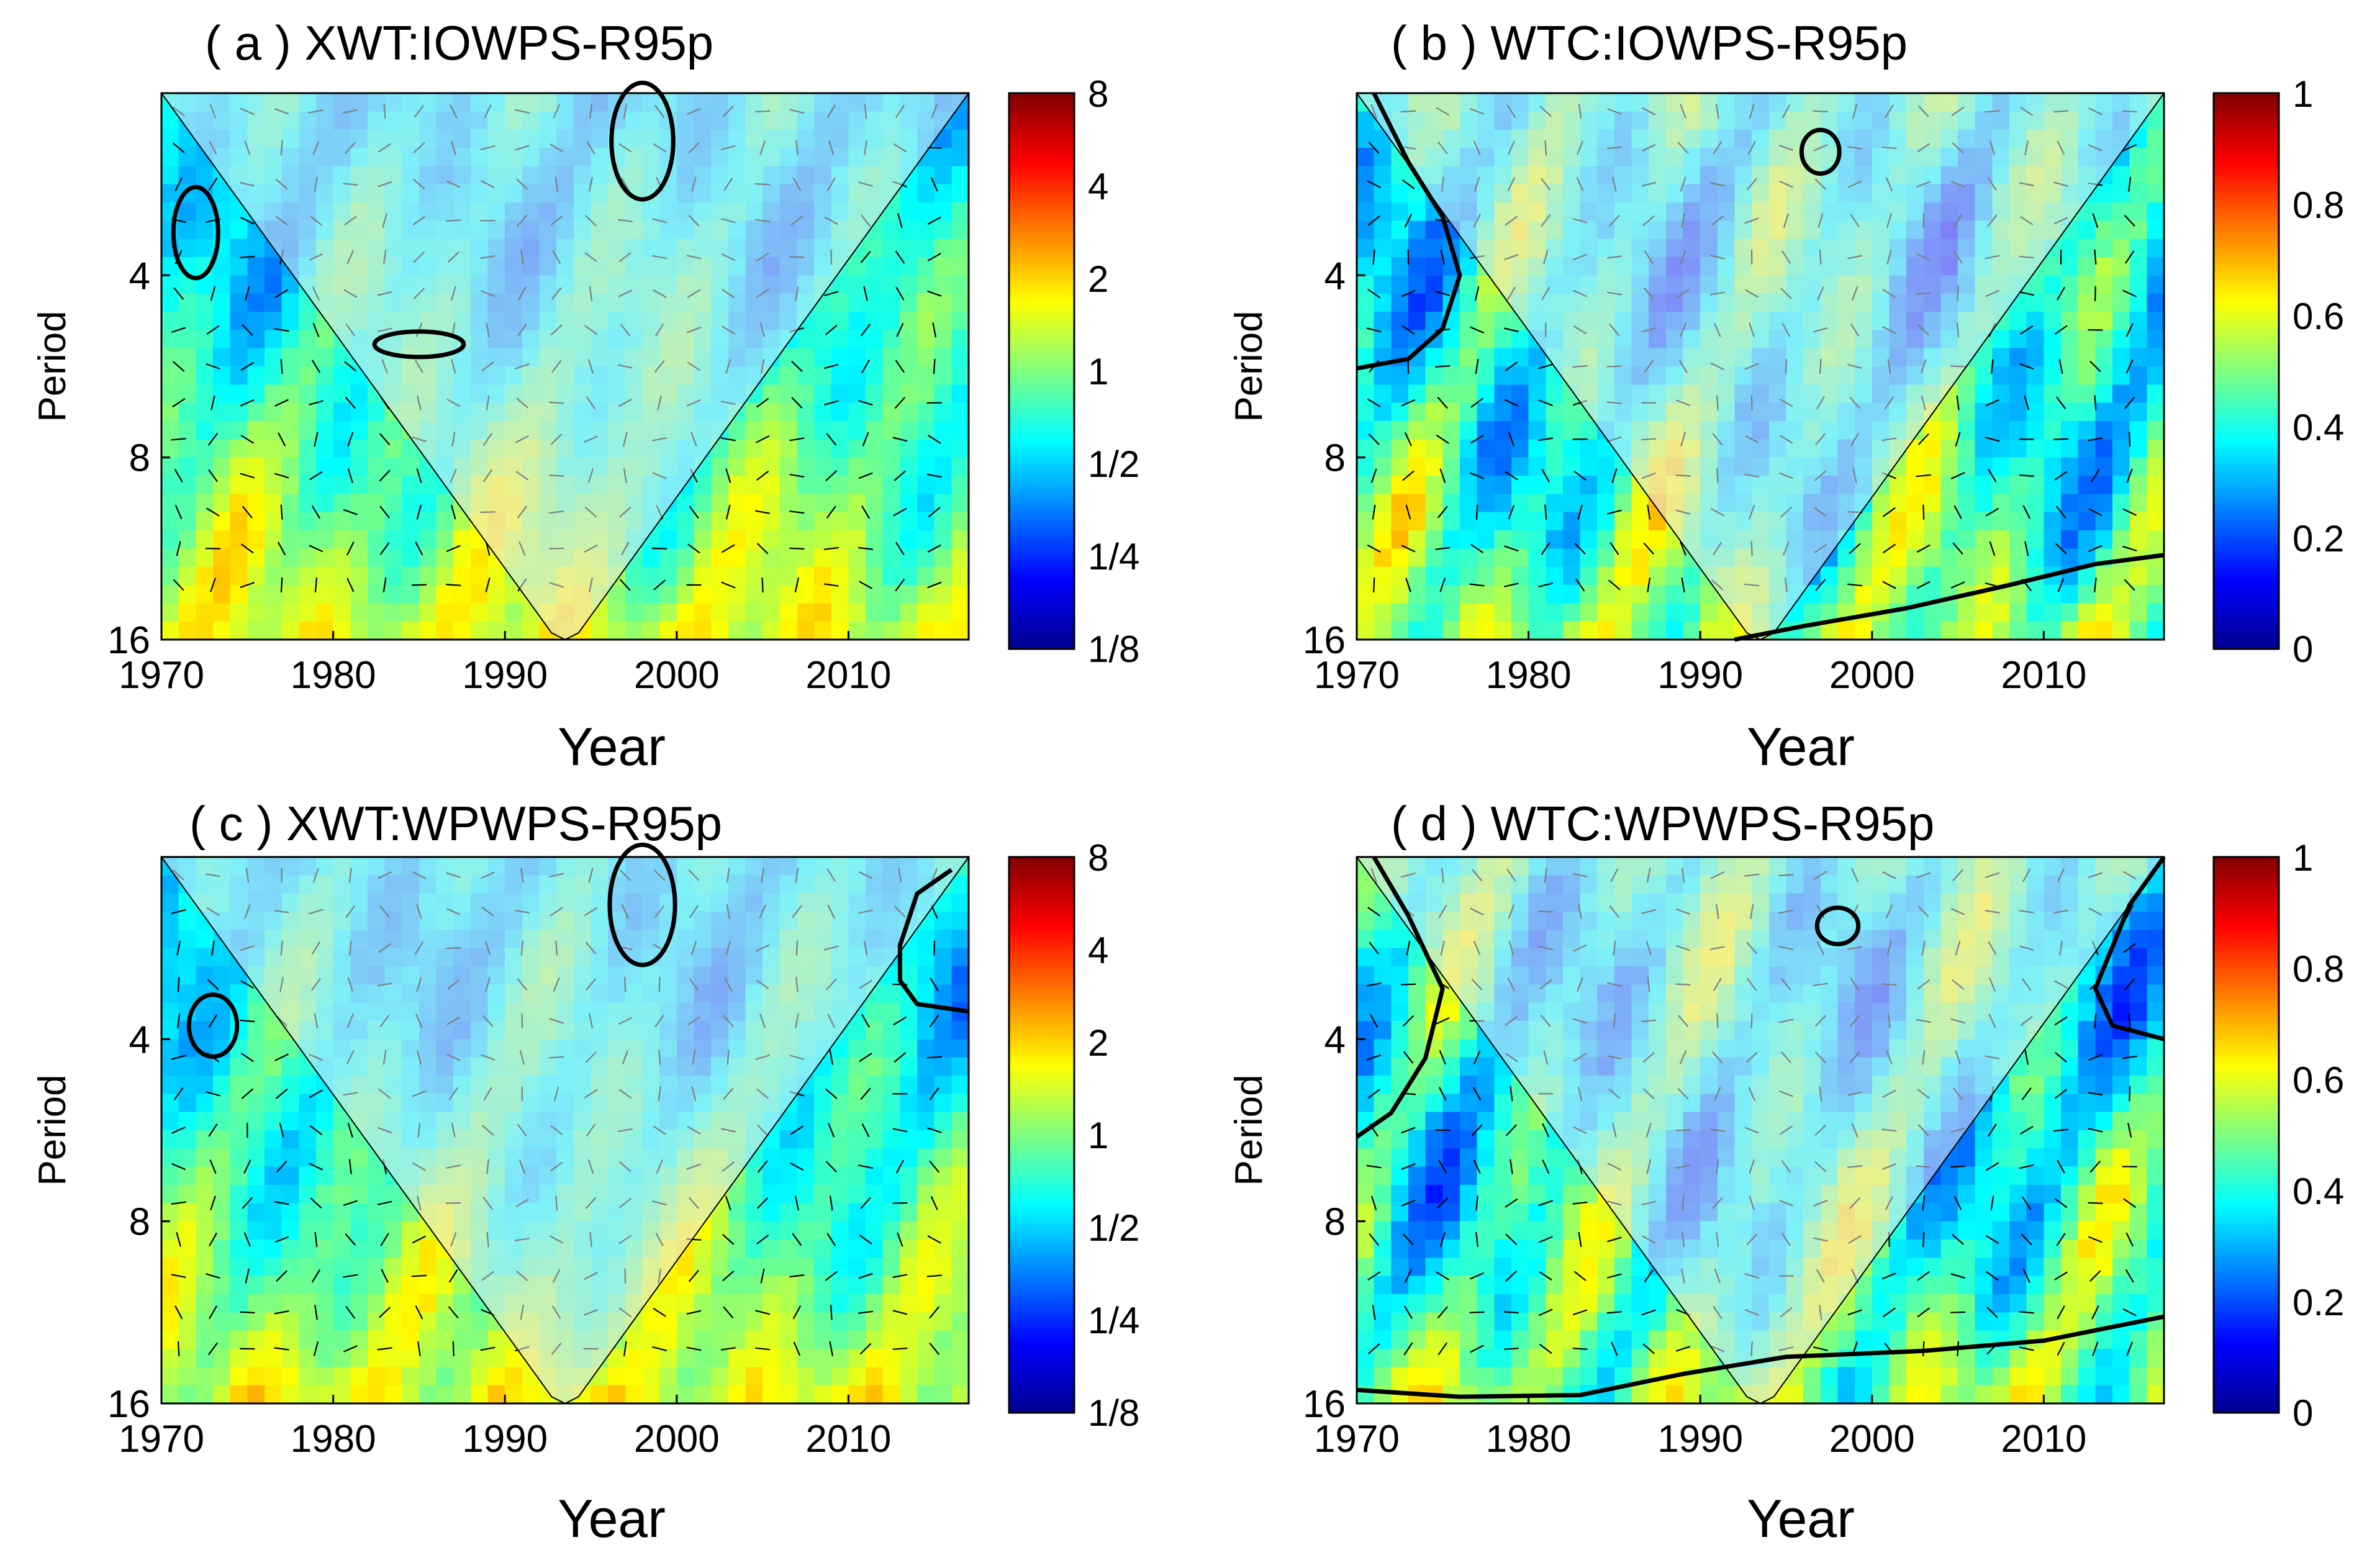 The width and height of the screenshot is (2372, 1568). Describe the element at coordinates (1113, 649) in the screenshot. I see `colorbar-tick-label: 1/8` at that location.